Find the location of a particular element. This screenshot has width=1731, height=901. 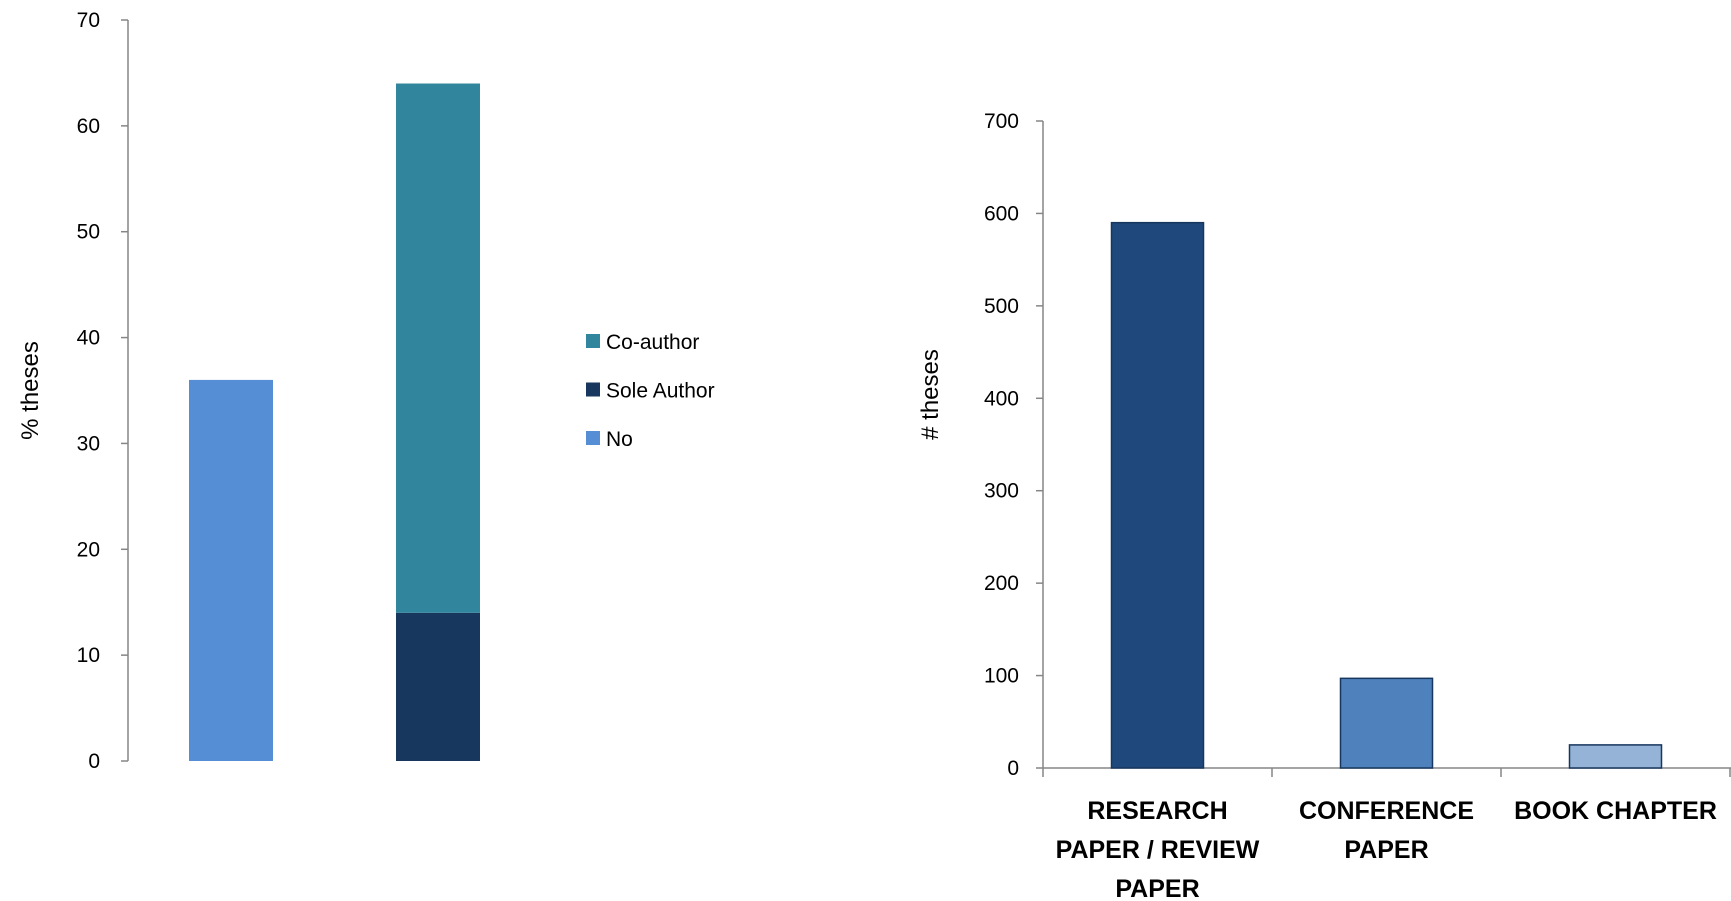

y-tick-label: 40 is located at coordinates (88, 338).